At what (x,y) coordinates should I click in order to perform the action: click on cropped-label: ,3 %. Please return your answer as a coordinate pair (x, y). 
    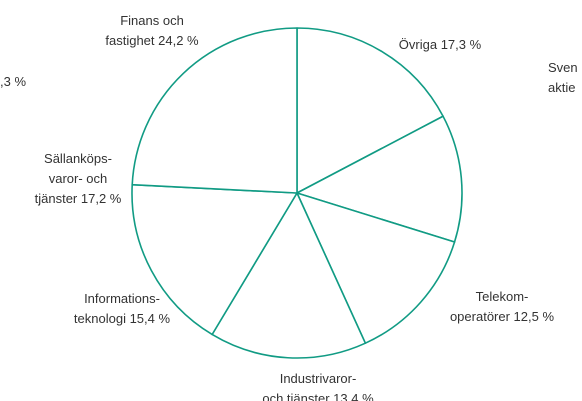
    Looking at the image, I should click on (13, 81).